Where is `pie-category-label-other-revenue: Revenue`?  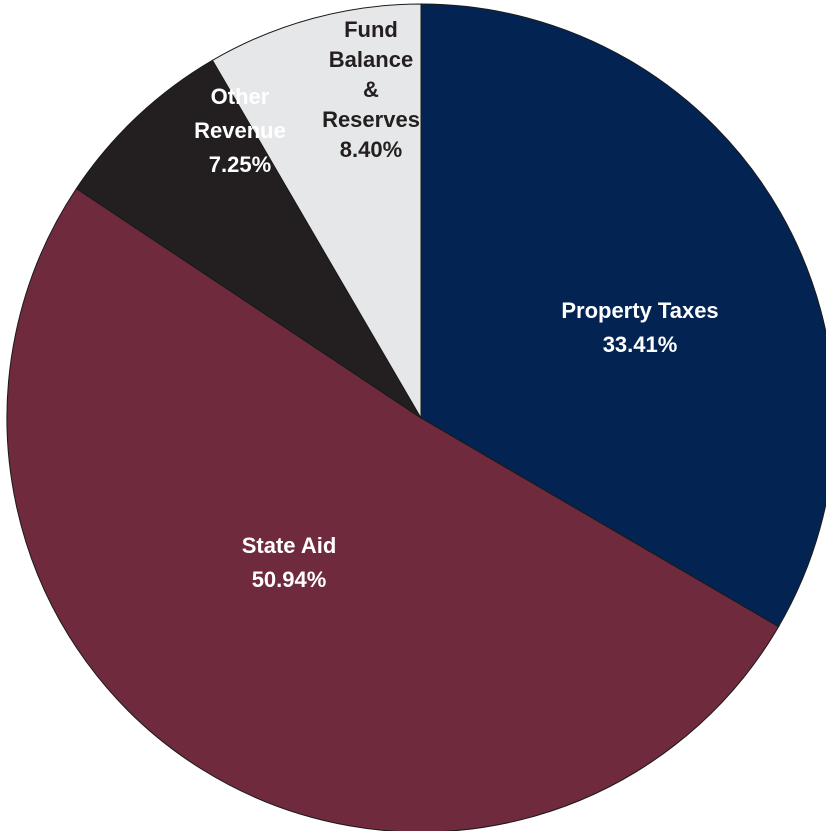
pie-category-label-other-revenue: Revenue is located at coordinates (240, 130).